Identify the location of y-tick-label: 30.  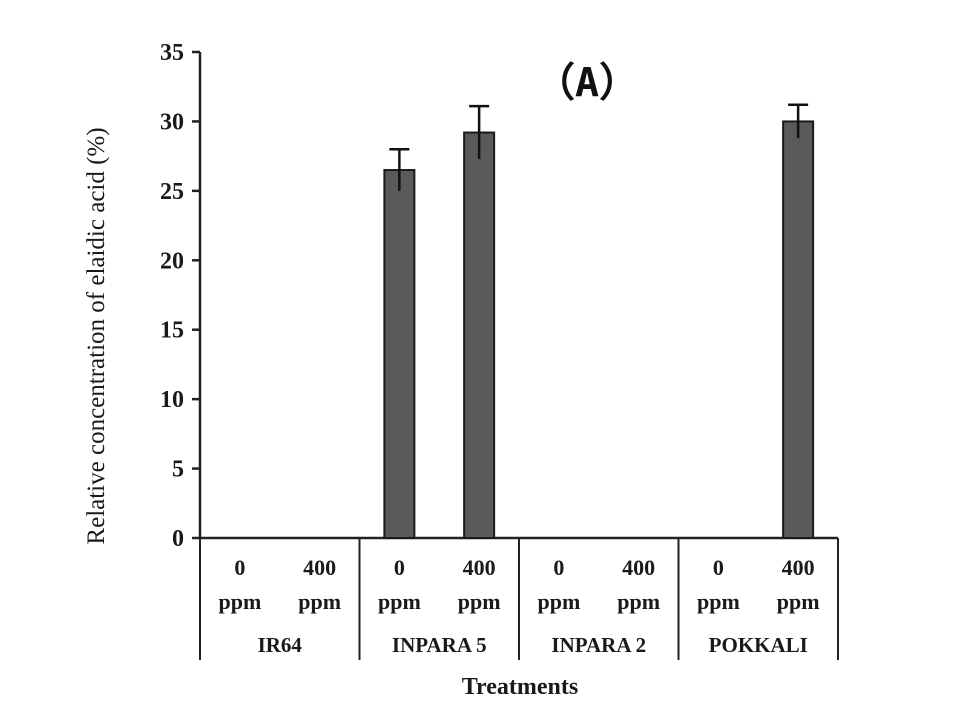
(172, 122).